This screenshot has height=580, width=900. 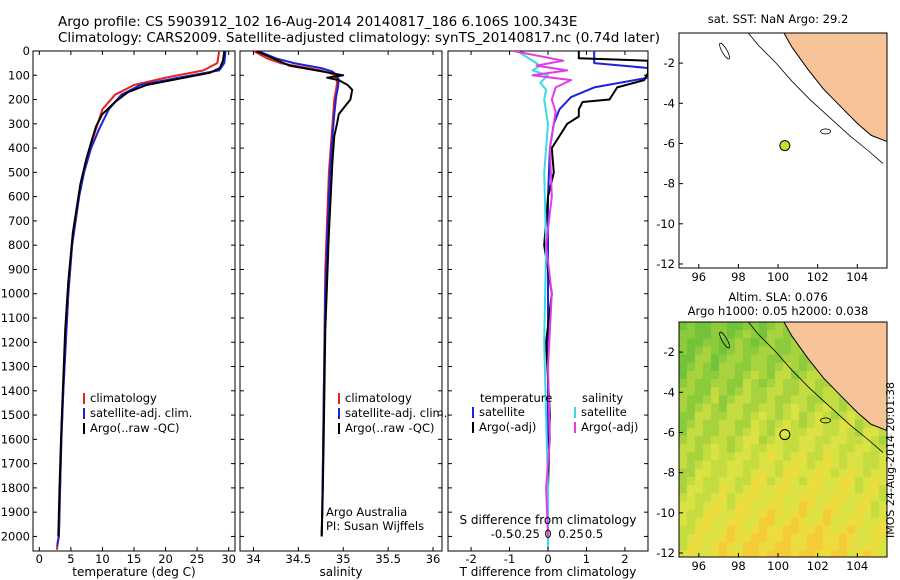 What do you see at coordinates (778, 277) in the screenshot?
I see `map-x-tick-label: 100` at bounding box center [778, 277].